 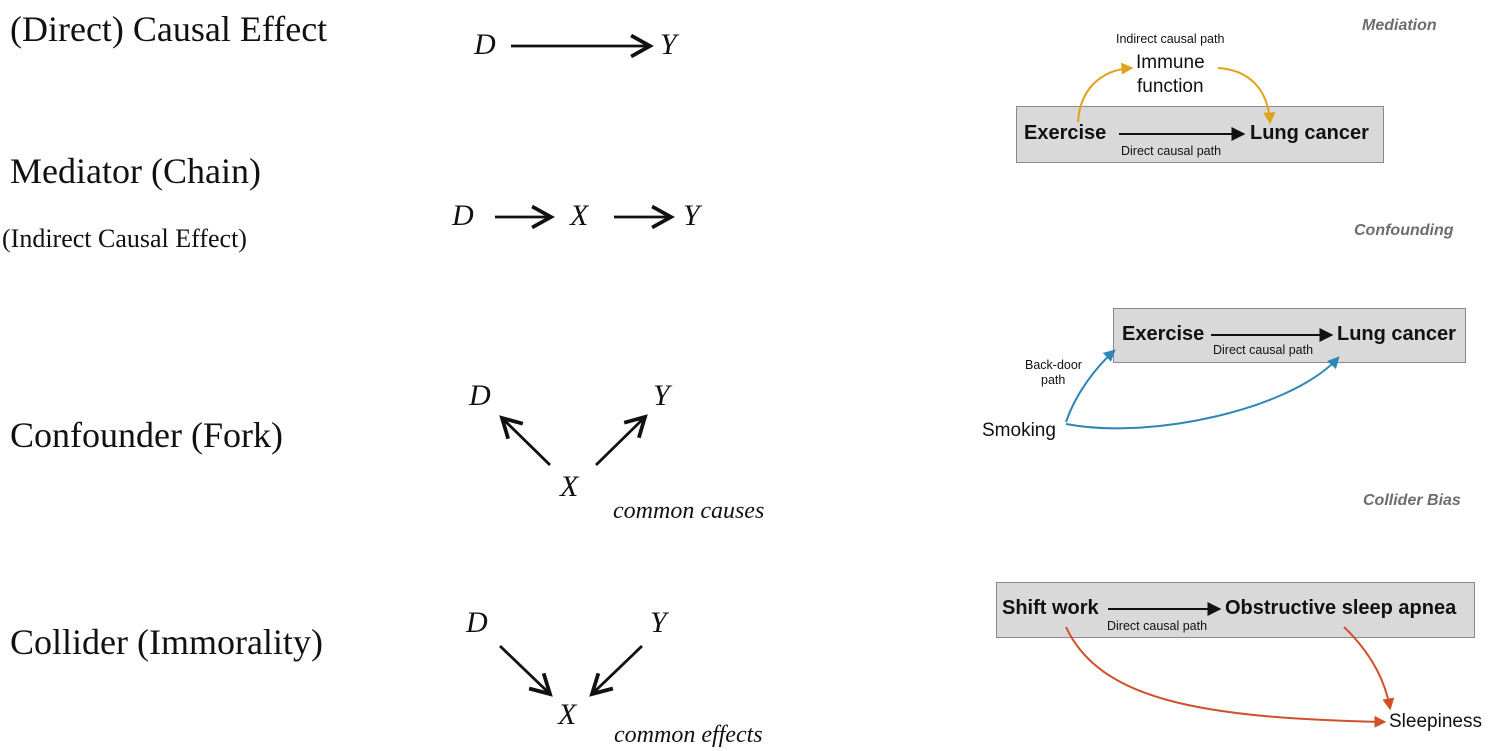 I want to click on mediation-heading: Mediation, so click(x=1399, y=25).